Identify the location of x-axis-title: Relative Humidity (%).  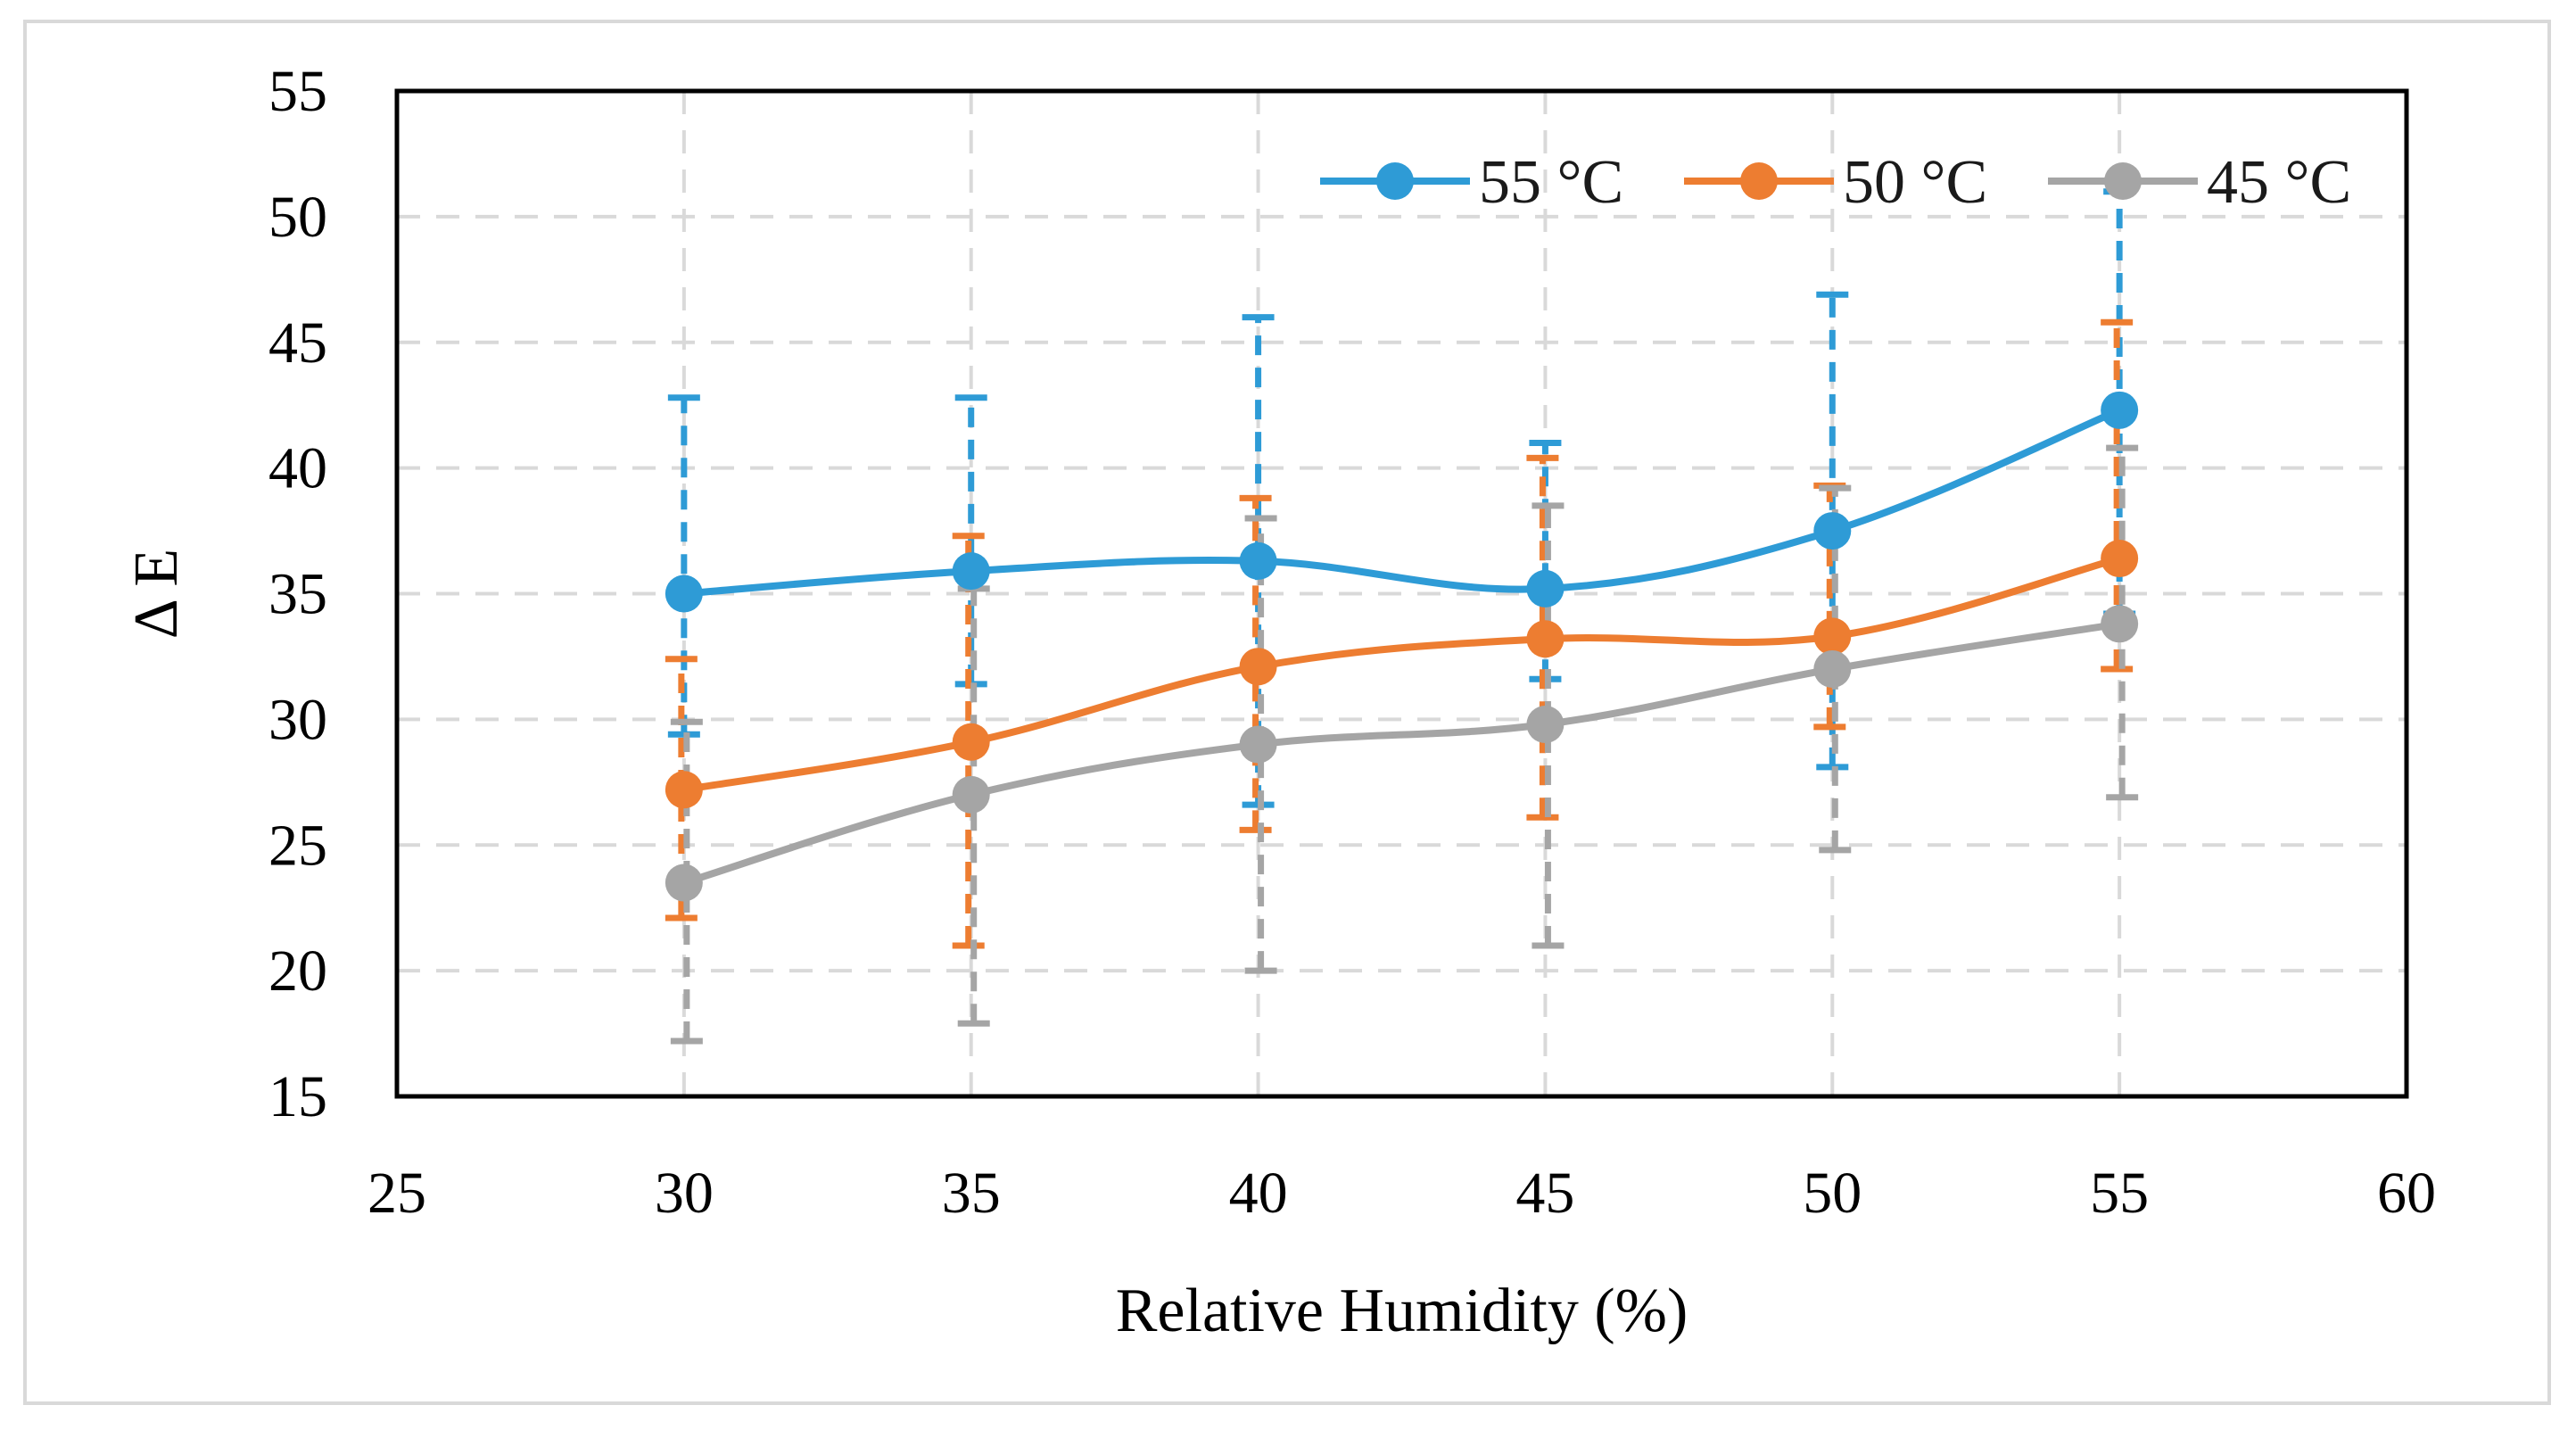
(1402, 1311).